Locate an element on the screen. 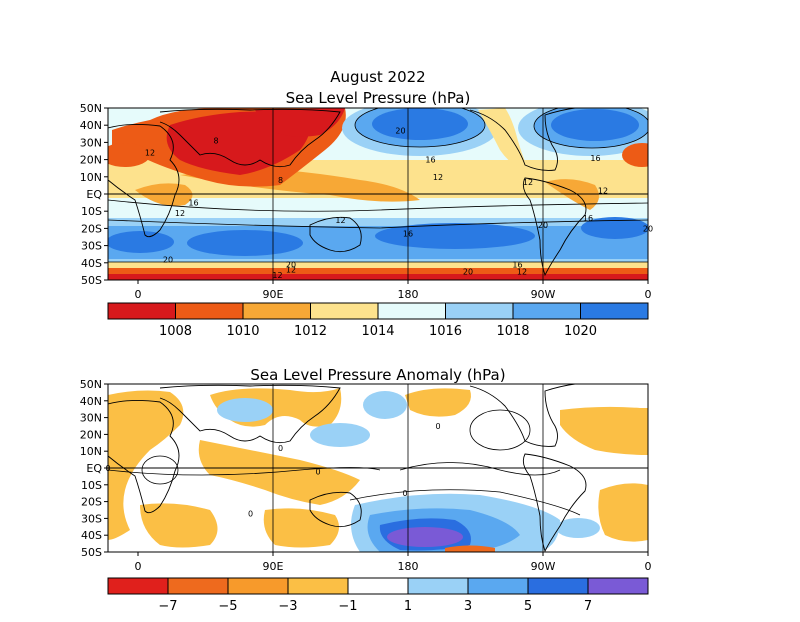 The height and width of the screenshot is (622, 800). top-north-america is located at coordinates (504, 141).